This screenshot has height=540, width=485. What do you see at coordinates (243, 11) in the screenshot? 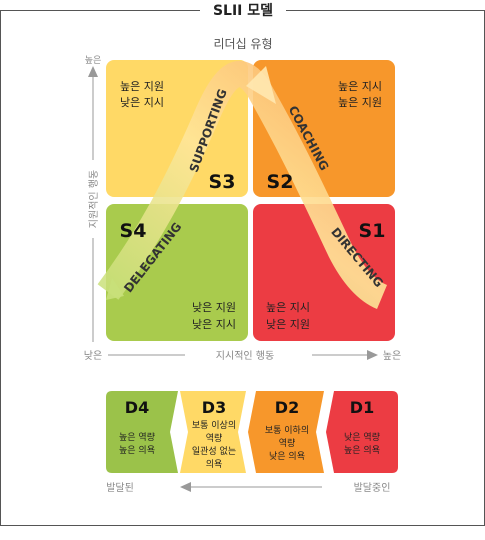
I see `diagram-title: SLII 모델` at bounding box center [243, 11].